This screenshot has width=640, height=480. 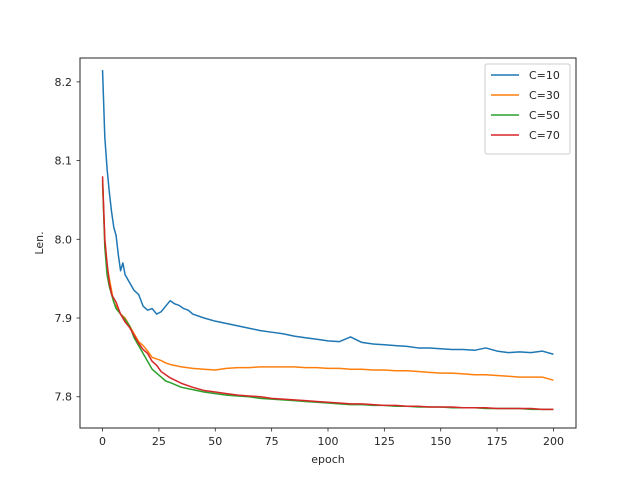 I want to click on legend-box, so click(x=527, y=109).